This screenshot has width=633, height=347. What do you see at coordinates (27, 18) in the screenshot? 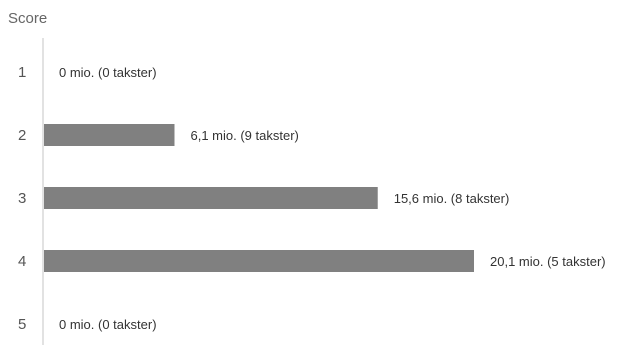
I see `y-axis-title: Score` at bounding box center [27, 18].